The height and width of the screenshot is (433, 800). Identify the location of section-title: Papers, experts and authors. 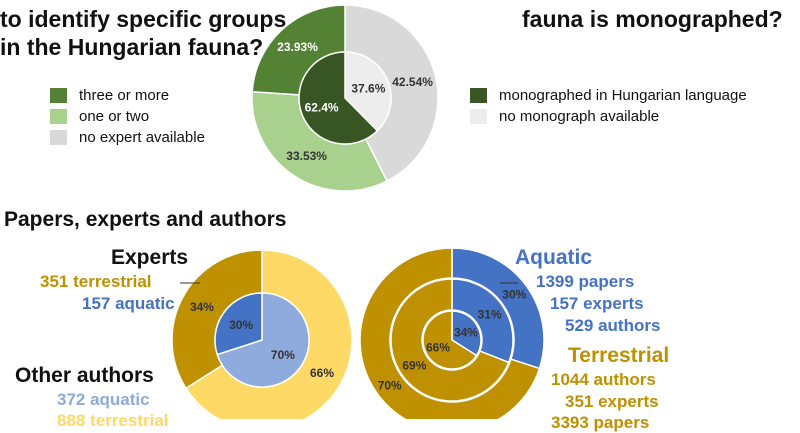
(145, 219).